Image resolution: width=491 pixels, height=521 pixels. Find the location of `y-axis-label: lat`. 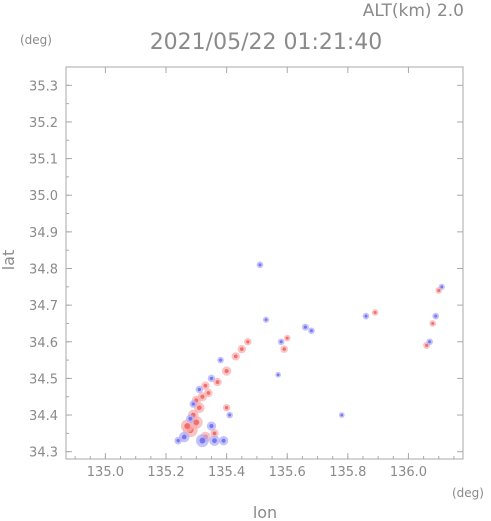

y-axis-label: lat is located at coordinates (9, 260).